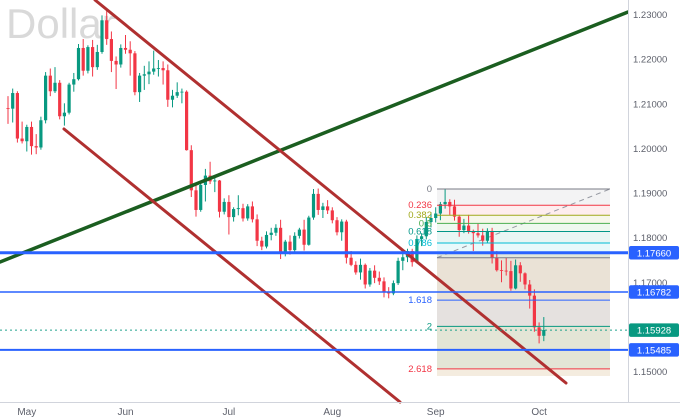  Describe the element at coordinates (429, 326) in the screenshot. I see `svg-text: 2` at that location.